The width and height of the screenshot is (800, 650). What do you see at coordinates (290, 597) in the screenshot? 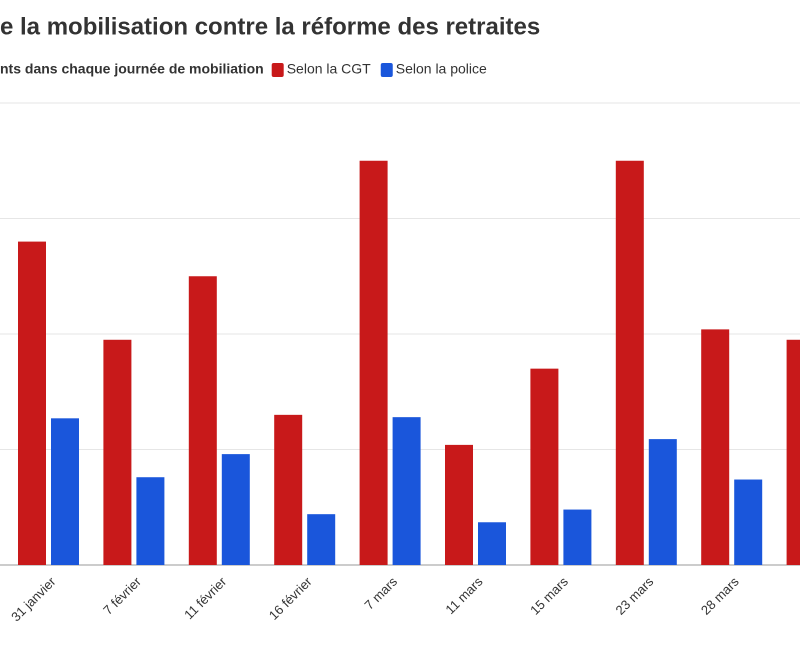
I see `x-tick-label: 16 février` at bounding box center [290, 597].